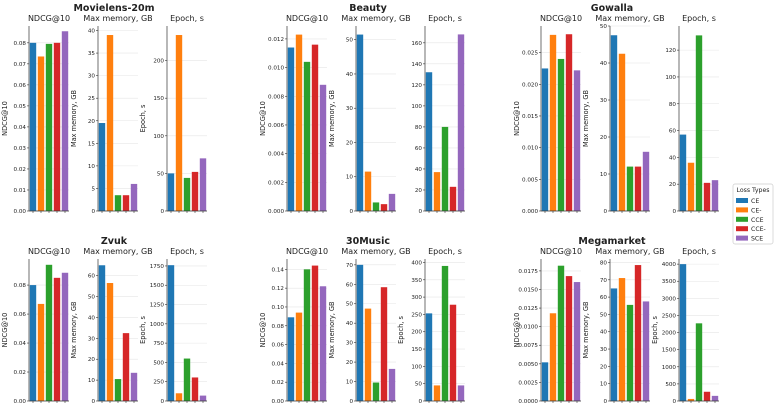  What do you see at coordinates (416, 281) in the screenshot?
I see `y-tick-label: 350` at bounding box center [416, 281].